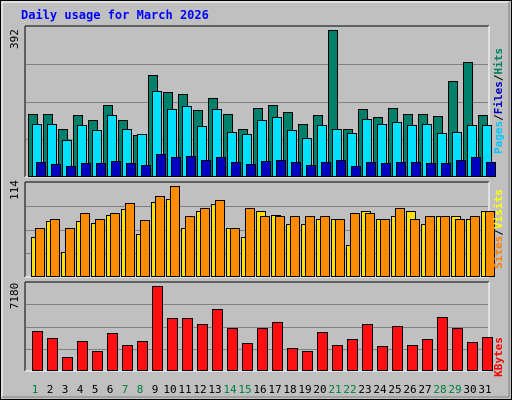  Describe the element at coordinates (498, 252) in the screenshot. I see `legend-item-sites: Sites` at that location.